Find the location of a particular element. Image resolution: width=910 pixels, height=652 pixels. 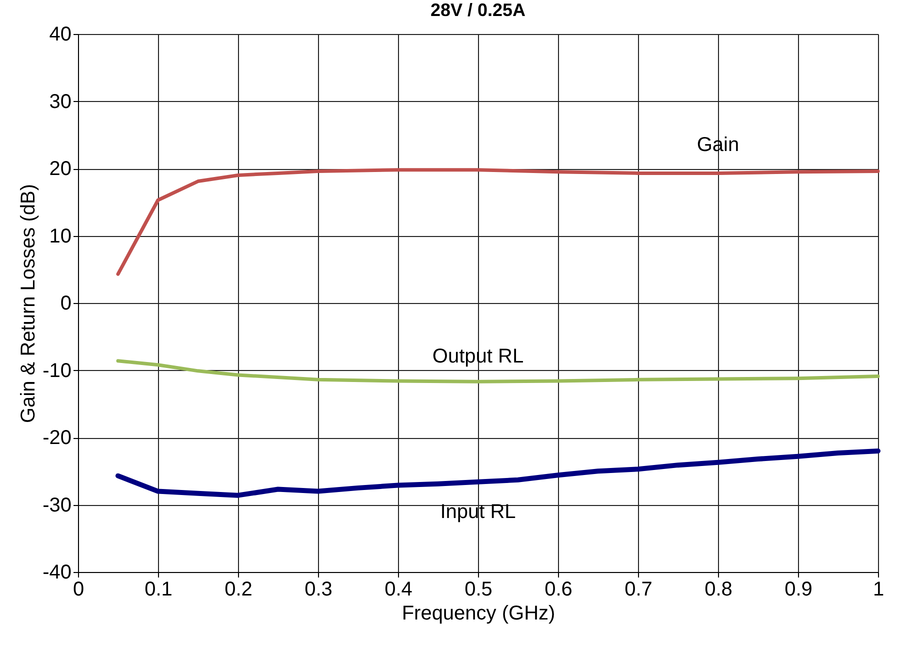

x-tick-label: 0.4 is located at coordinates (398, 589).